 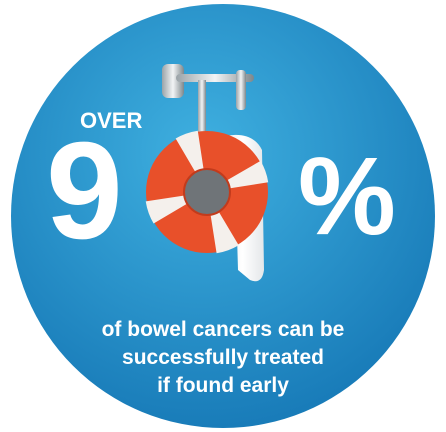 What do you see at coordinates (84, 191) in the screenshot?
I see `digit-text: 9` at bounding box center [84, 191].